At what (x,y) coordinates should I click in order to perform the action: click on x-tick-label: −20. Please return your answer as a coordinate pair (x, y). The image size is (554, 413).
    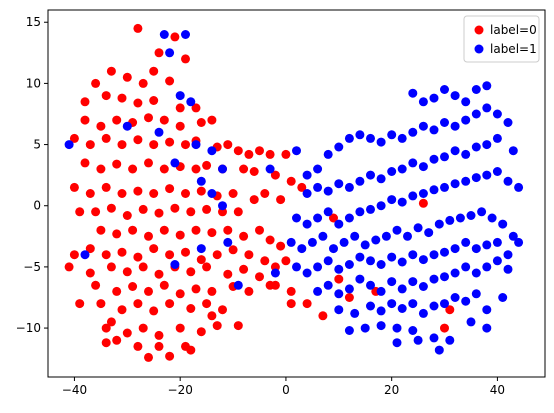
    Looking at the image, I should click on (180, 390).